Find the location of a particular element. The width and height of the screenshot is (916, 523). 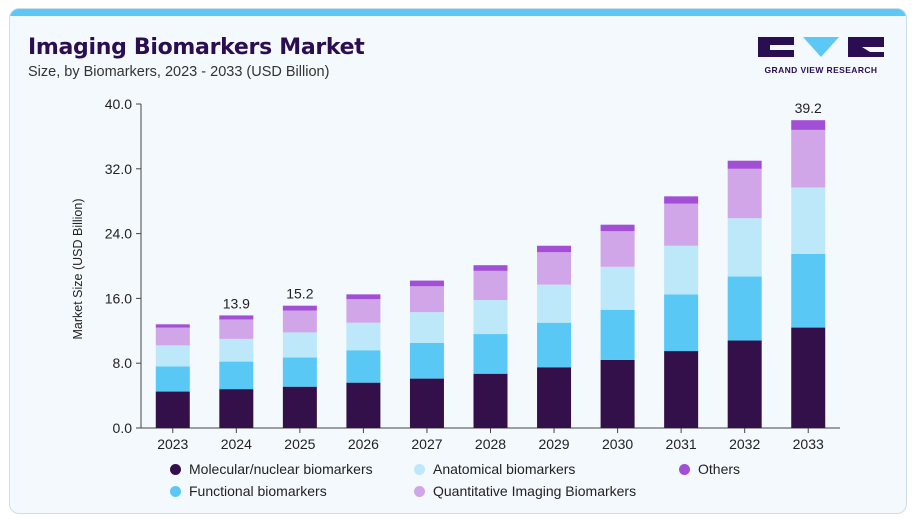

bar-functional-biomarkers-2024 is located at coordinates (236, 375).